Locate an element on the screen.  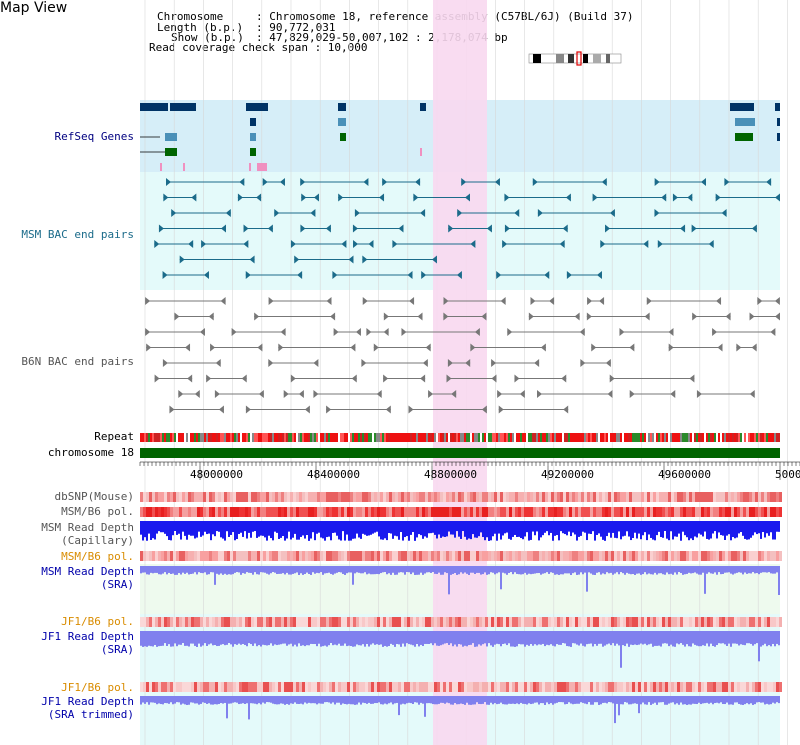
track-label-jf1-b6-pol-trimmed: JF1/B6 pol. is located at coordinates (97, 687).